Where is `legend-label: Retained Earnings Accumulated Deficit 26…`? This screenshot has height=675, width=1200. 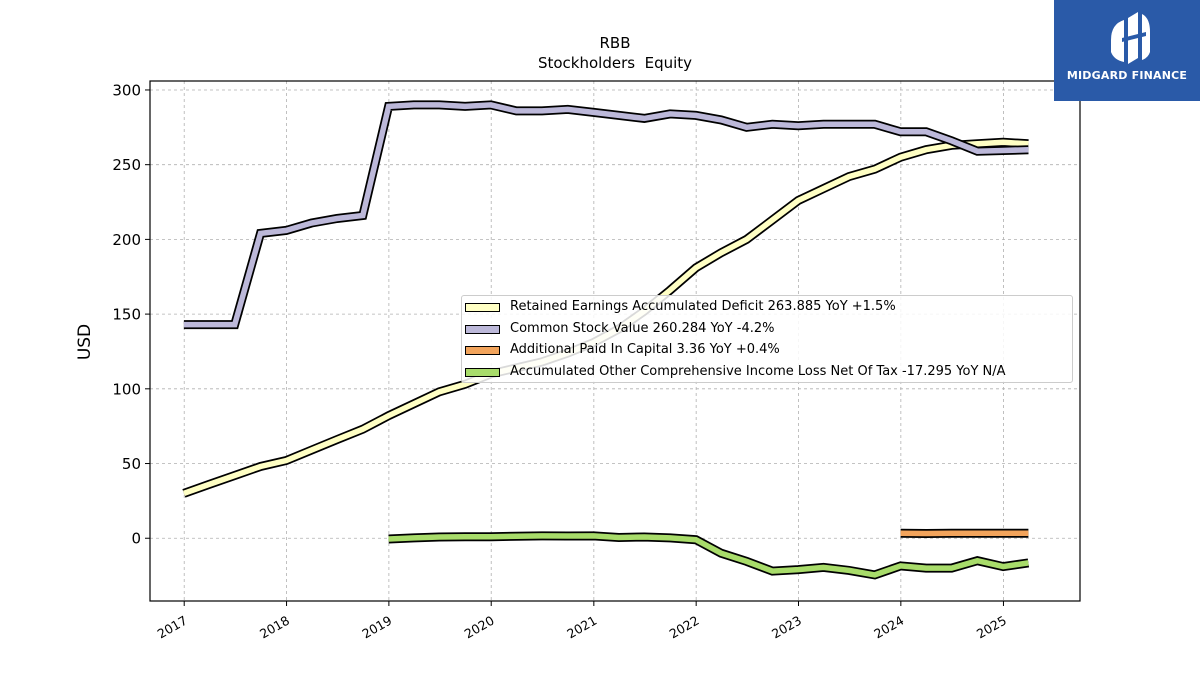 legend-label: Retained Earnings Accumulated Deficit 26… is located at coordinates (703, 306).